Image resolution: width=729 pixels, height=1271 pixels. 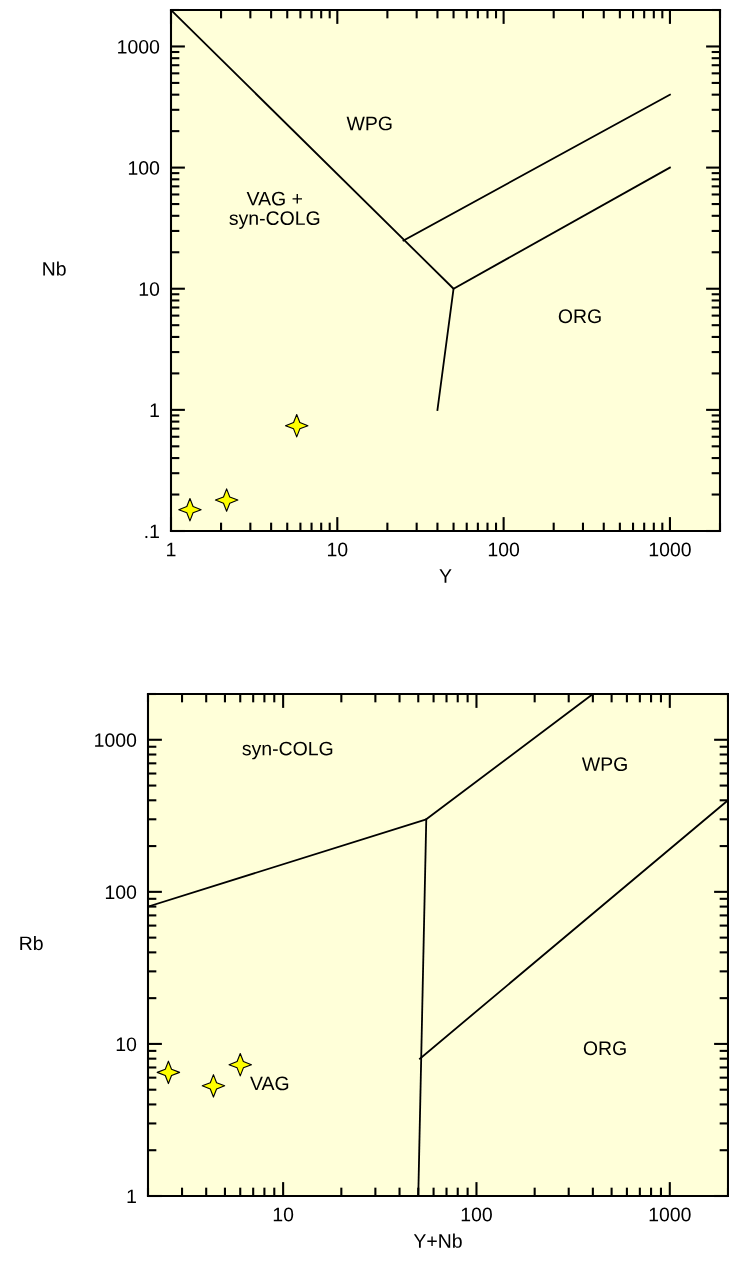 I want to click on annotation: syn-COLG, so click(x=287, y=750).